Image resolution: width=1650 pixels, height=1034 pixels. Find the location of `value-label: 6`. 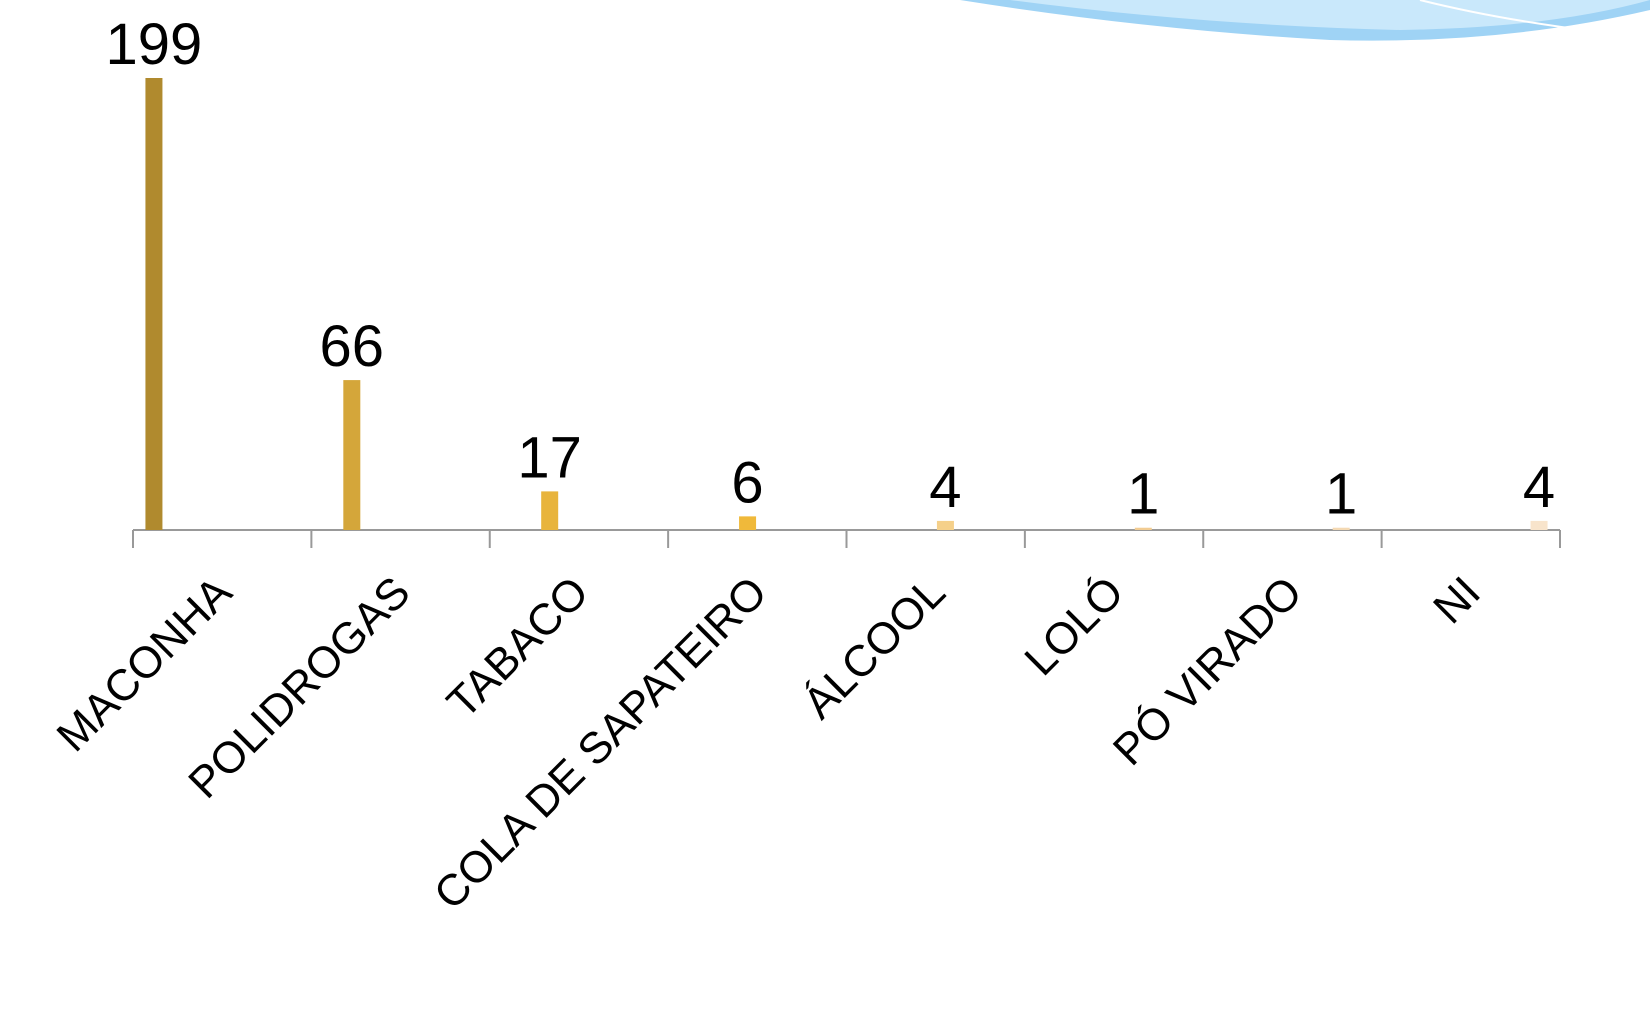

value-label: 6 is located at coordinates (747, 482).